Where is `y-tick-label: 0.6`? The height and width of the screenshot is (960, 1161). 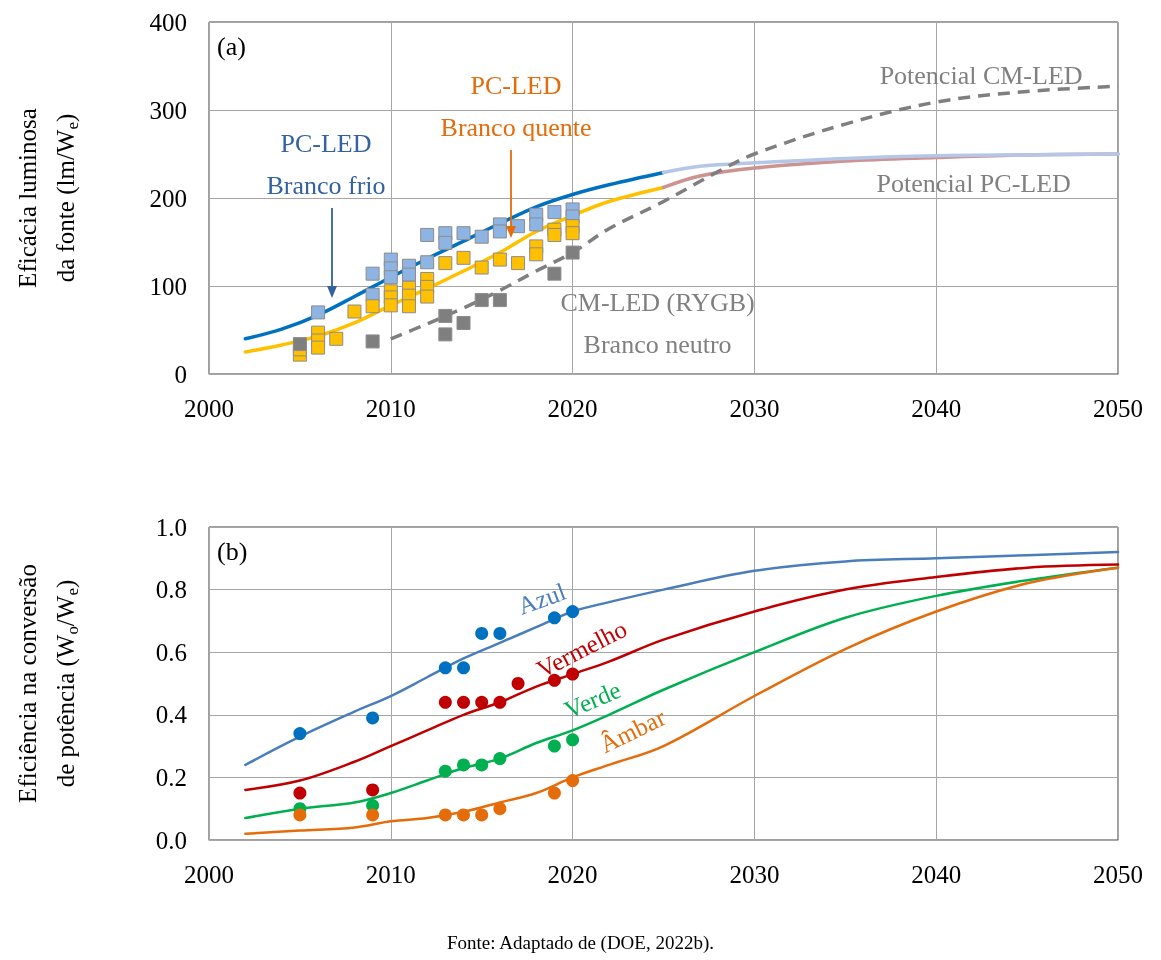 y-tick-label: 0.6 is located at coordinates (171, 652).